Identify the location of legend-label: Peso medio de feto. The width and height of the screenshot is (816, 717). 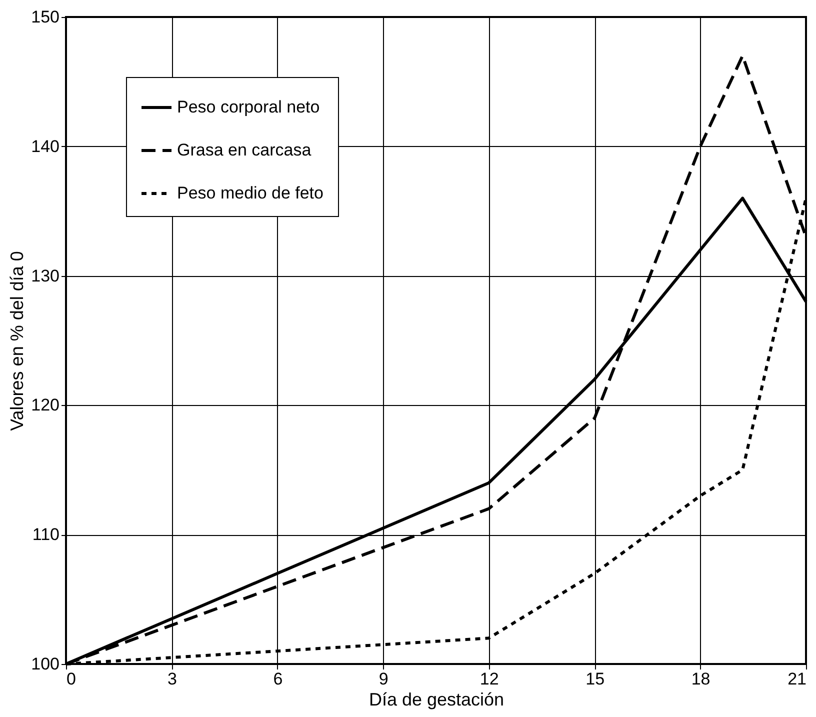
(250, 193).